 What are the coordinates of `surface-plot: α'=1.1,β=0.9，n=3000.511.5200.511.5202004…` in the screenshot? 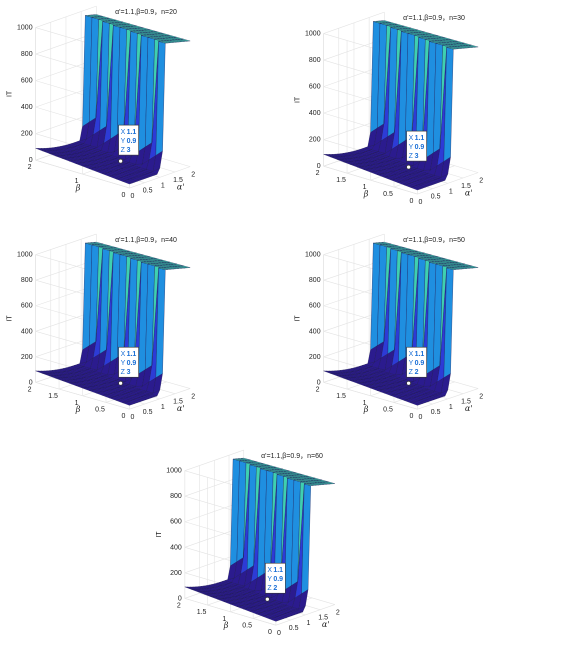 It's located at (389, 108).